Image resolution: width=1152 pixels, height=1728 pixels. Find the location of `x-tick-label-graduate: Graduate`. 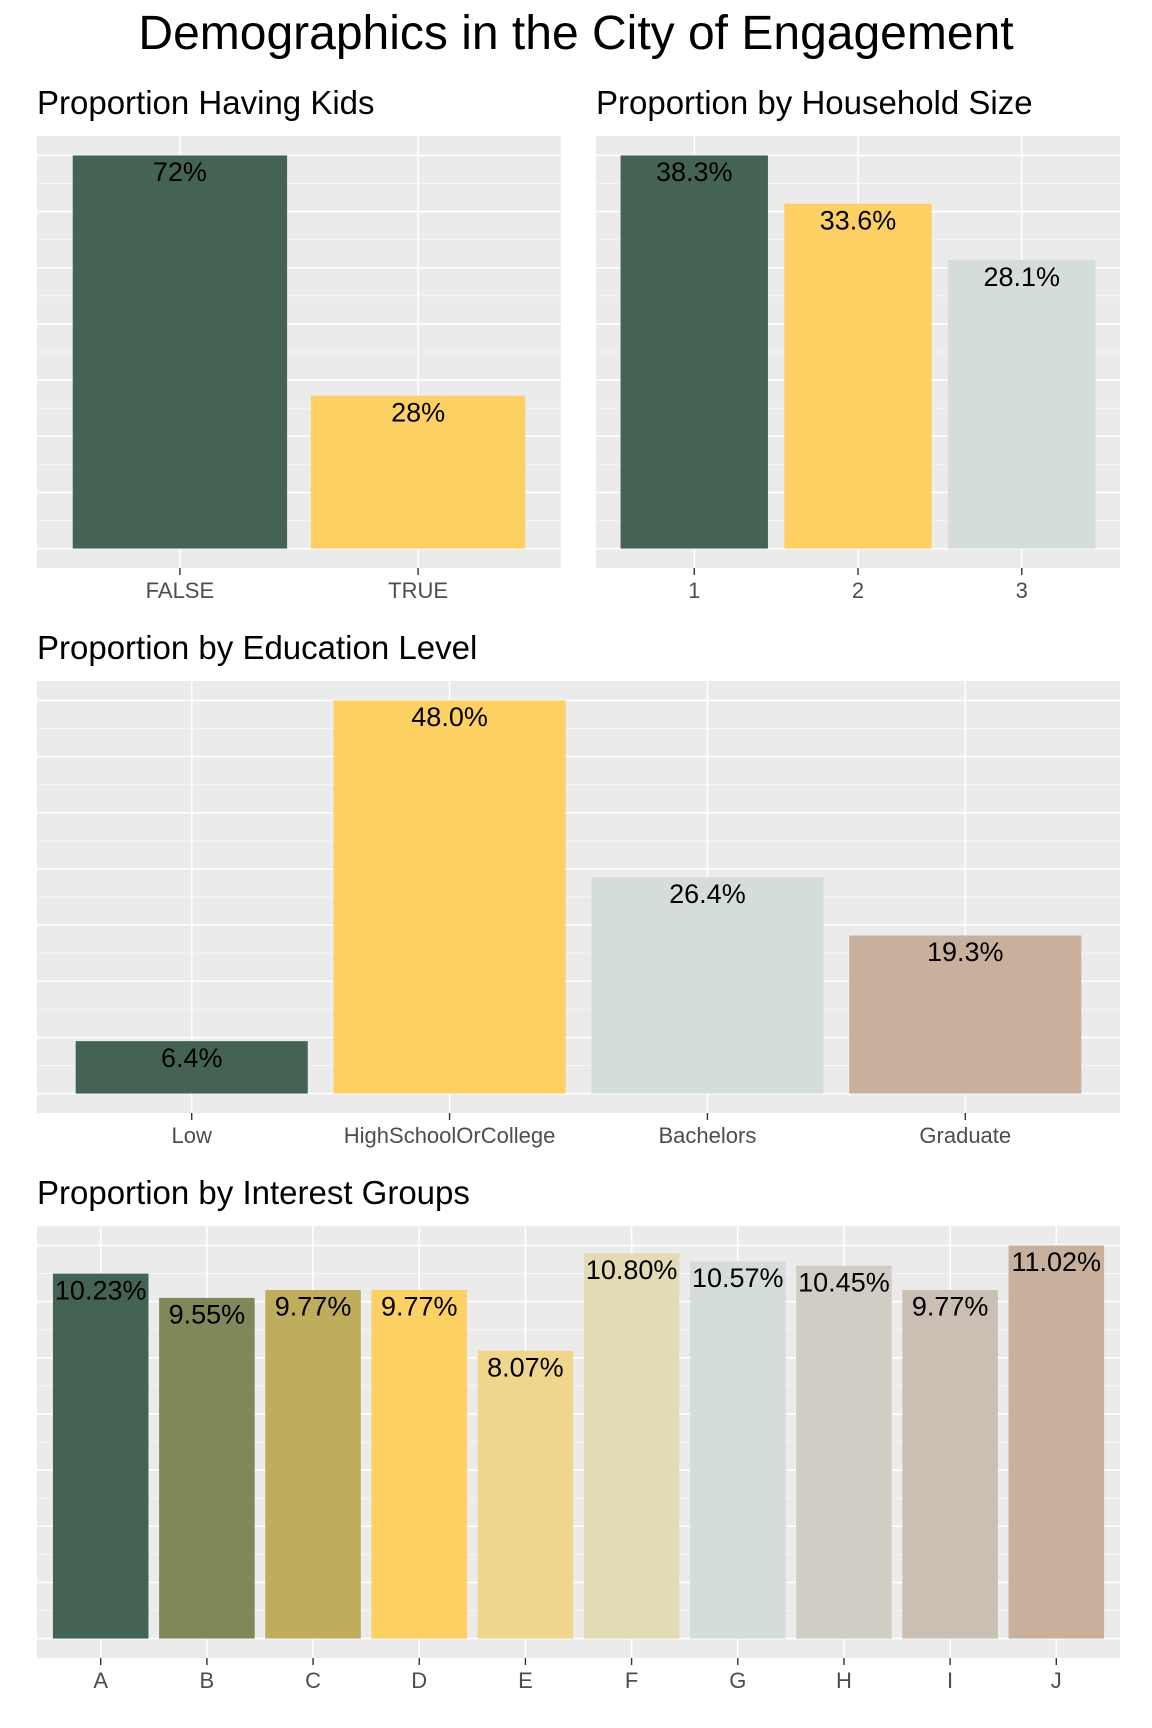

x-tick-label-graduate: Graduate is located at coordinates (965, 1135).